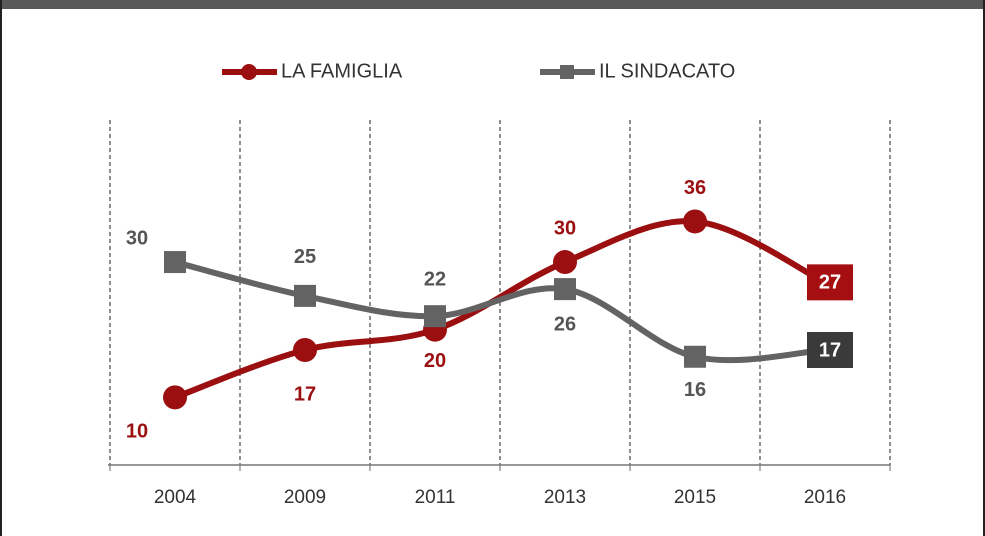 Image resolution: width=985 pixels, height=536 pixels. I want to click on x-tick-label: 2011, so click(435, 497).